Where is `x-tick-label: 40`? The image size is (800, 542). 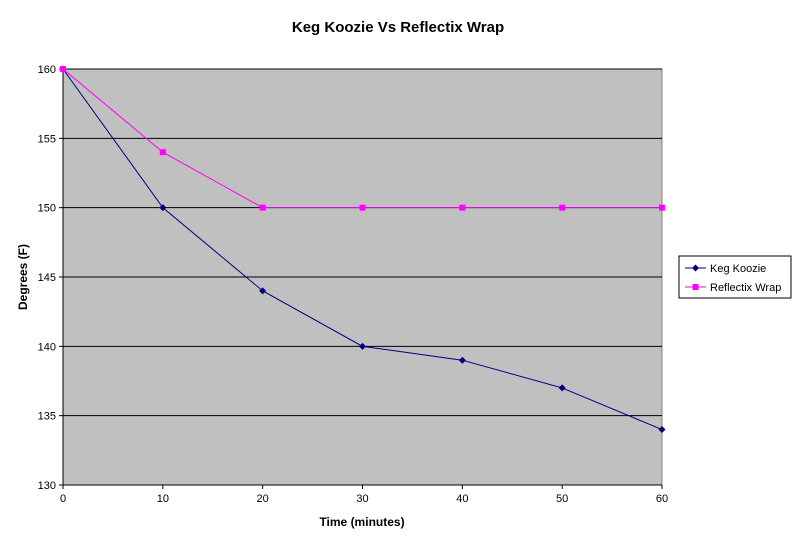 x-tick-label: 40 is located at coordinates (462, 499).